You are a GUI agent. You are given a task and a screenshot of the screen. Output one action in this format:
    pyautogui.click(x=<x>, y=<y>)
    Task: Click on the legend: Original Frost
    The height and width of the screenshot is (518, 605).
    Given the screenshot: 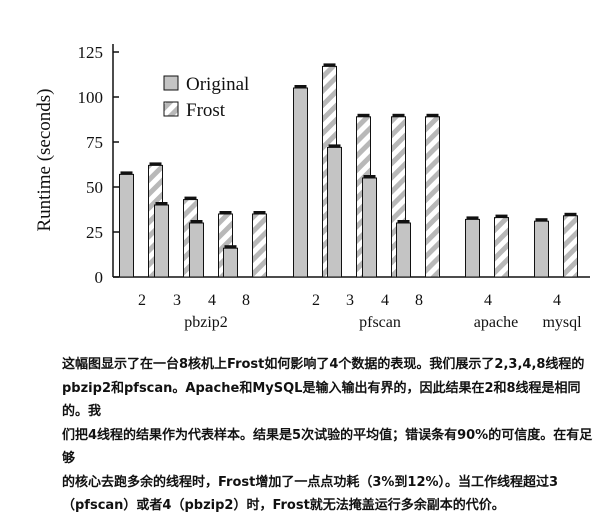 What is the action you would take?
    pyautogui.click(x=206, y=97)
    